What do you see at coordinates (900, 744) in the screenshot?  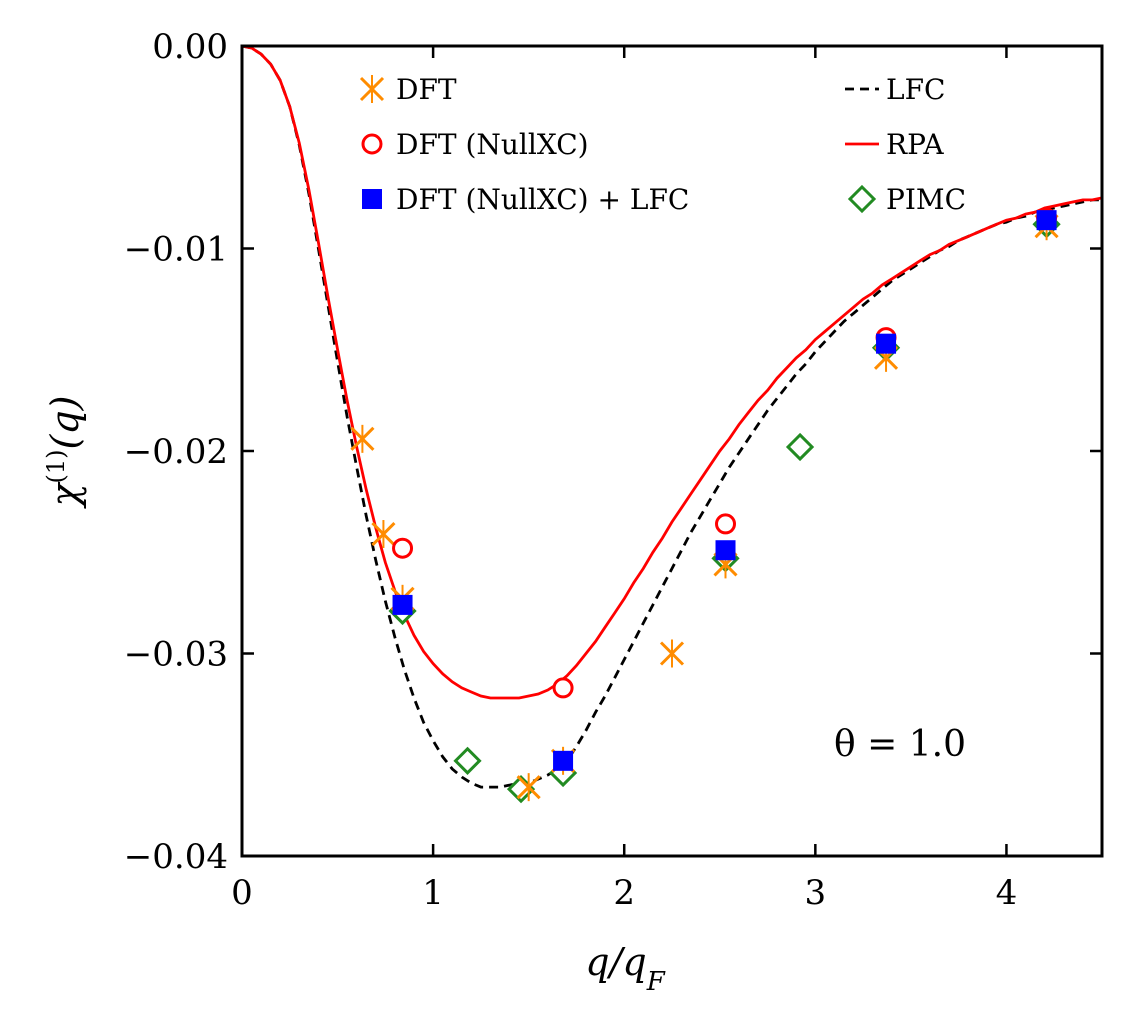 I see `annotation-theta: θ = 1.0` at bounding box center [900, 744].